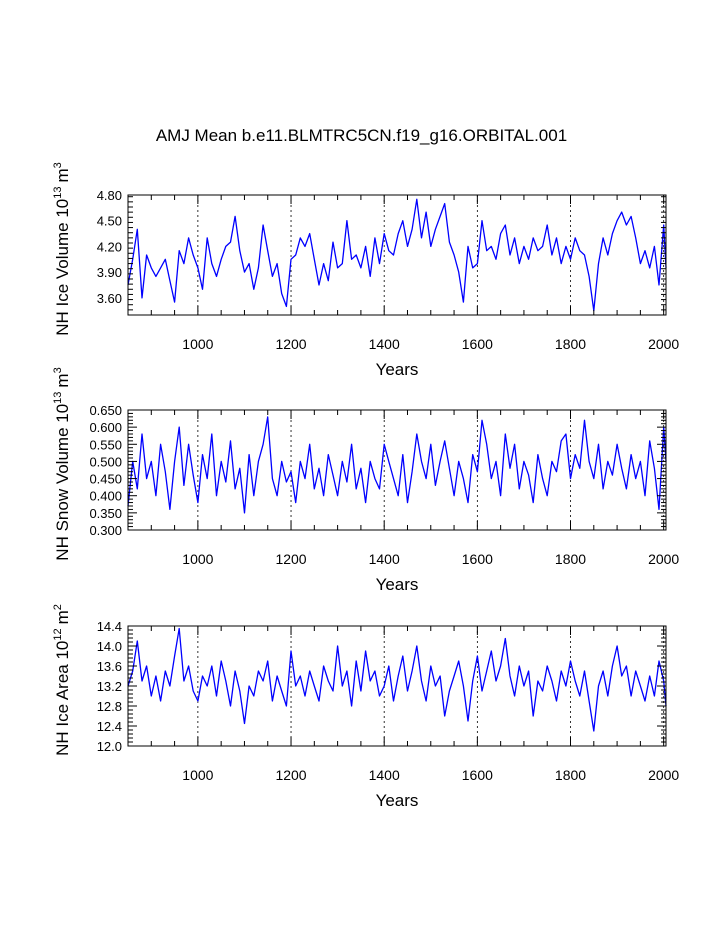 The image size is (723, 935). I want to click on y-axis-label: NH Ice Volume 1013 m3, so click(62, 249).